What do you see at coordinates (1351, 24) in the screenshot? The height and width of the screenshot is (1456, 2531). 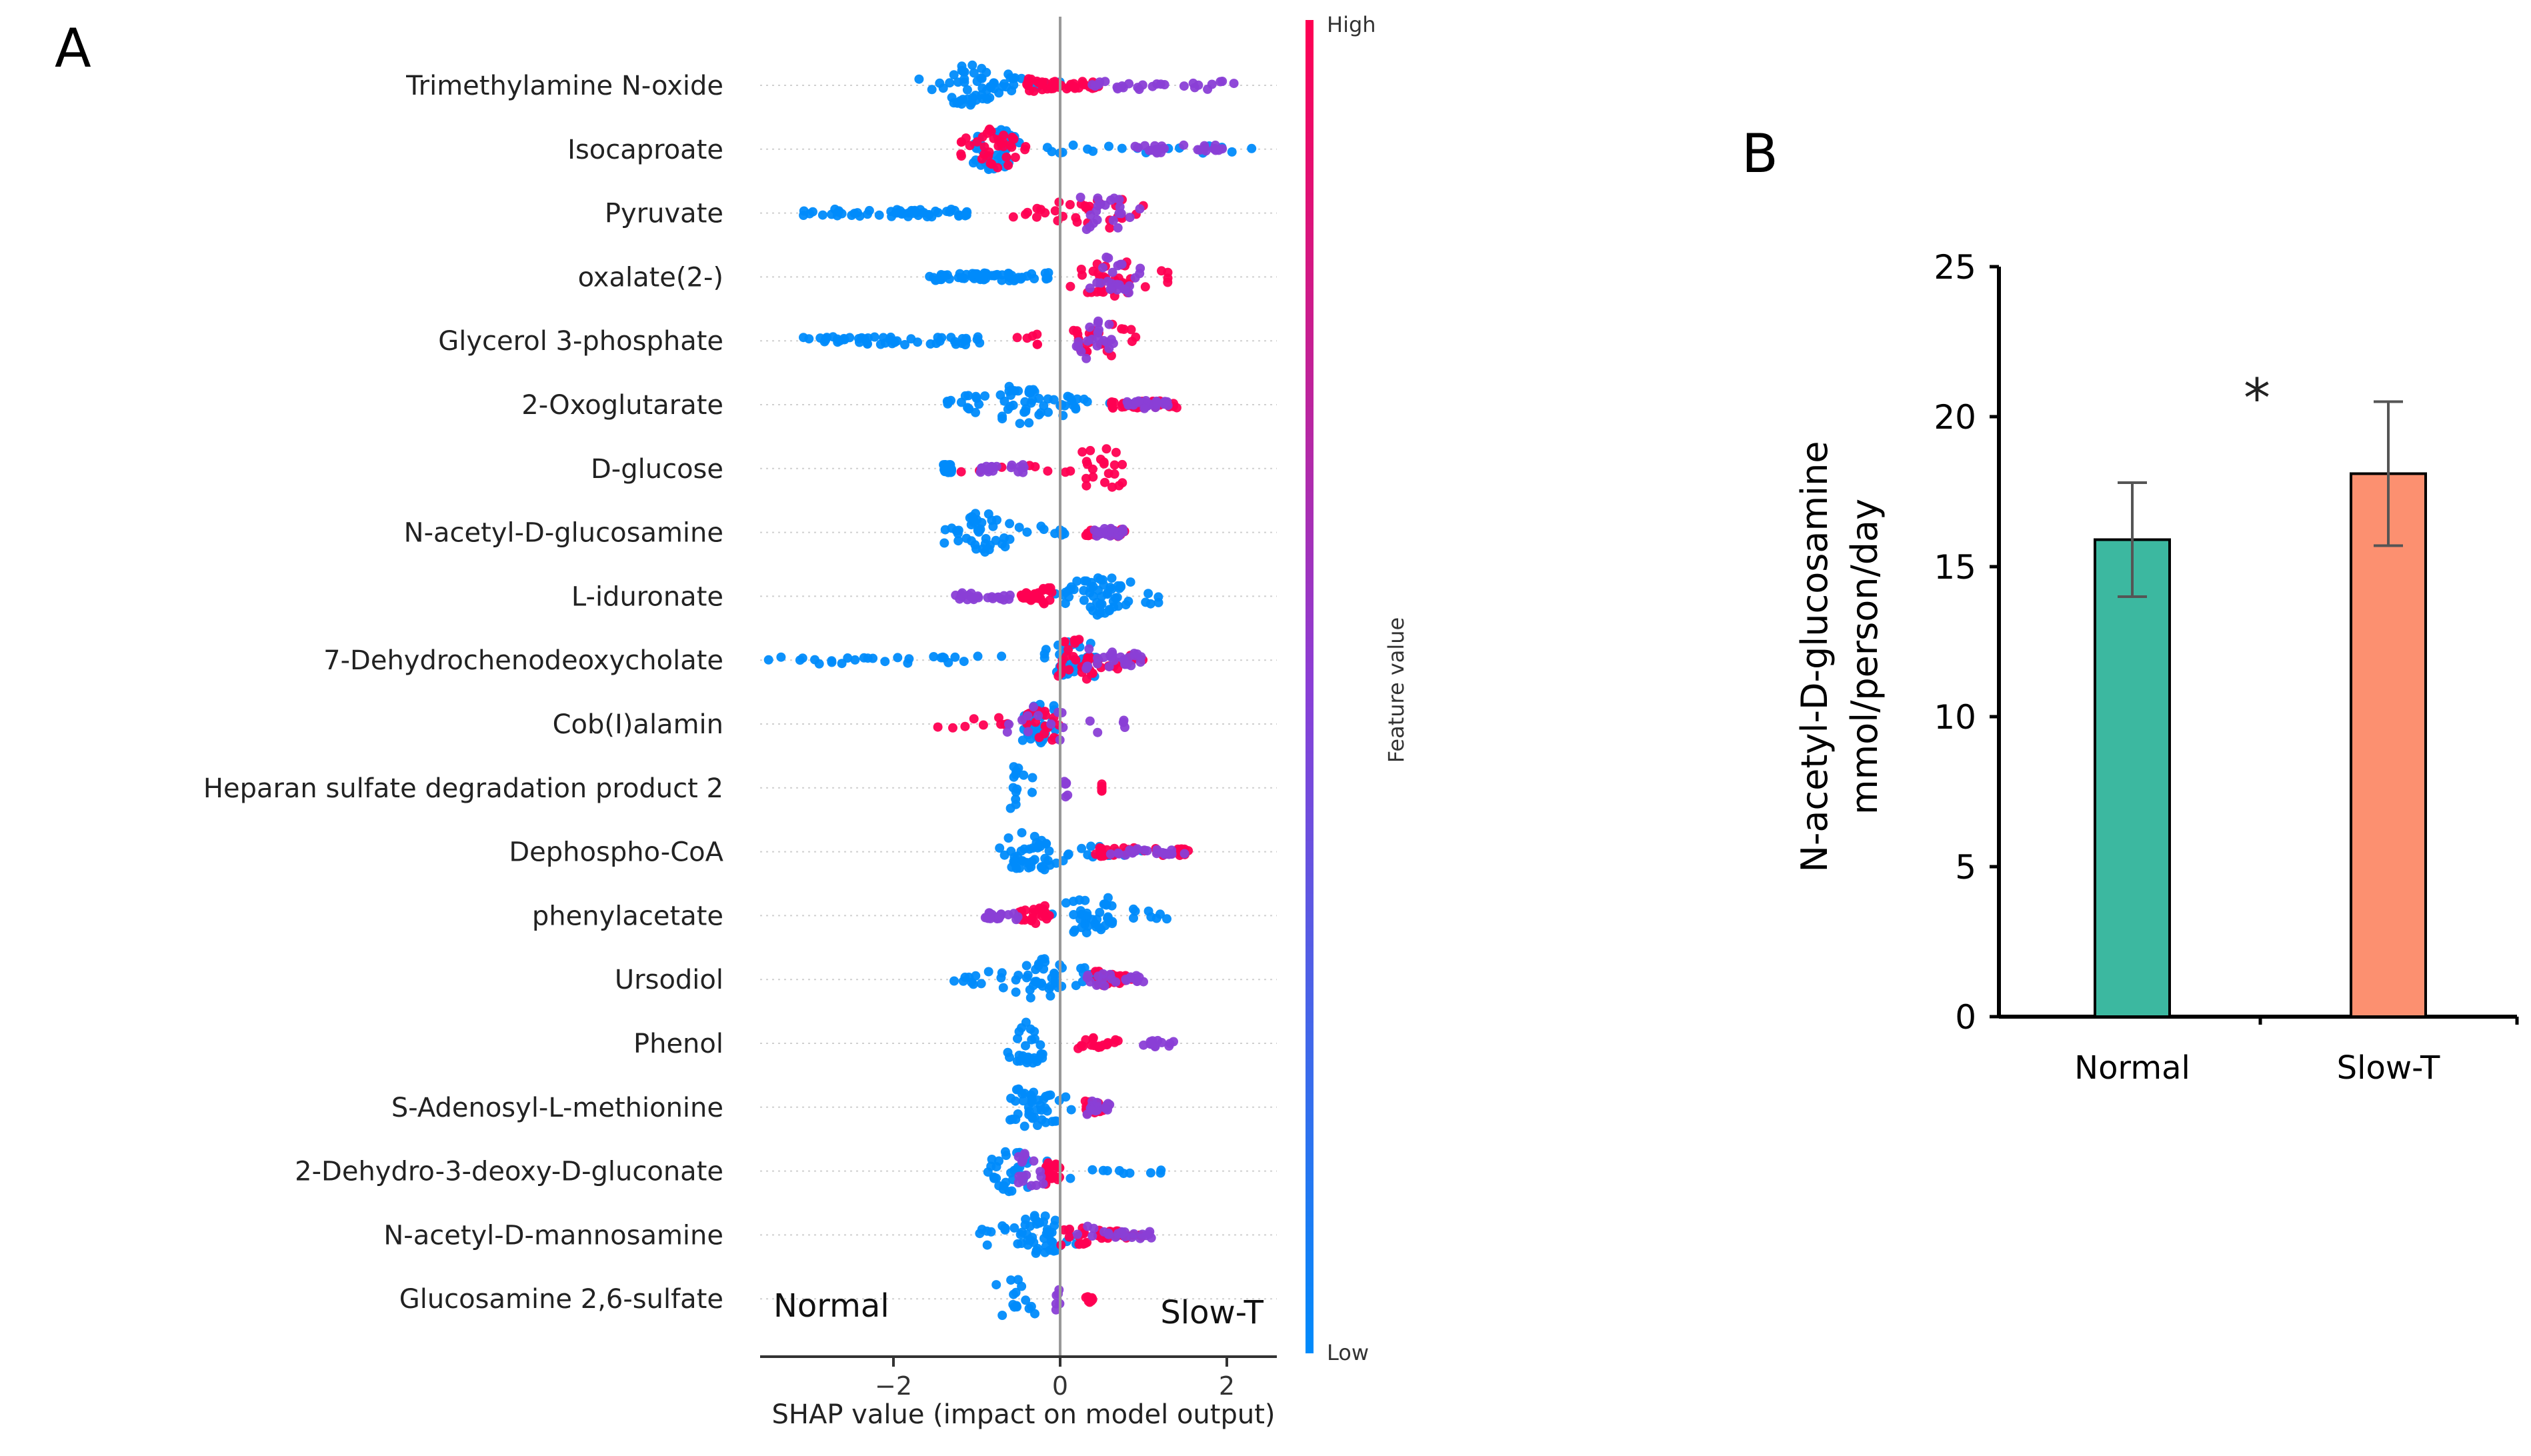 I see `colorbar-high-label: High` at bounding box center [1351, 24].